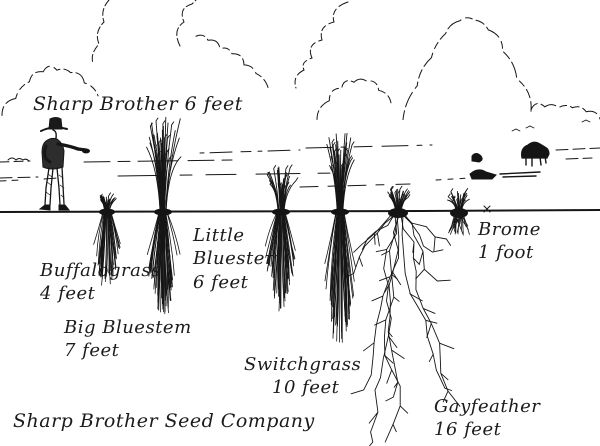 The height and width of the screenshot is (446, 600). I want to click on plant-depth: 1 foot, so click(506, 253).